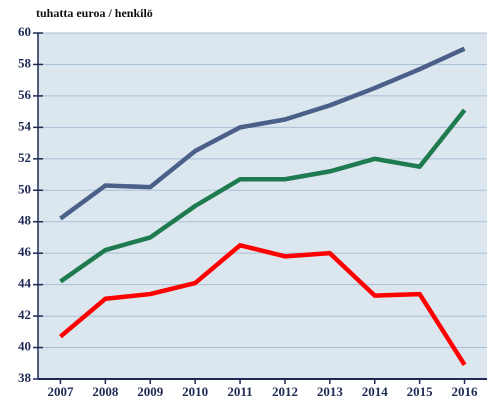  Describe the element at coordinates (25, 94) in the screenshot. I see `y-tick-label: 56` at that location.